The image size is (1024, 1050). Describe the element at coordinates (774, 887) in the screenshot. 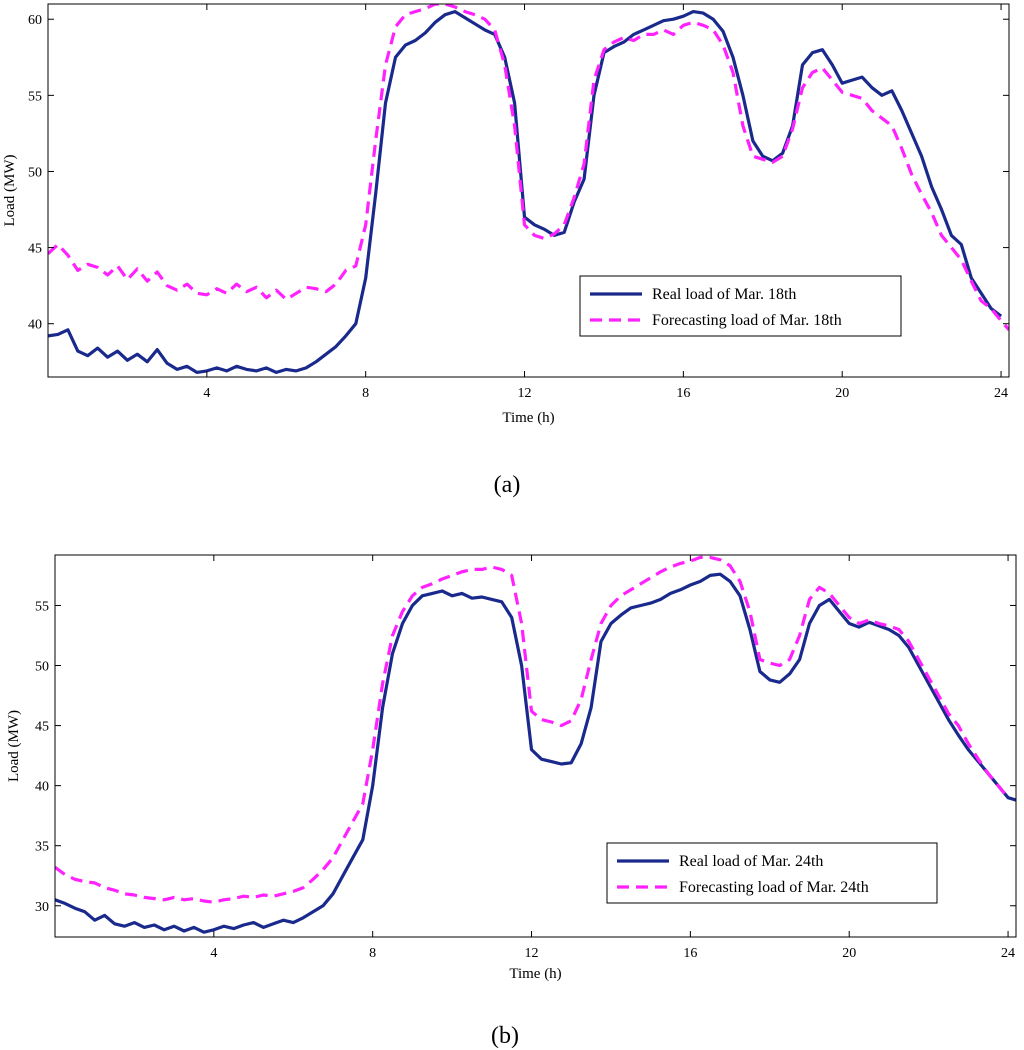

I see `legend-forecast-label: Forecasting load of Mar. 24th` at that location.